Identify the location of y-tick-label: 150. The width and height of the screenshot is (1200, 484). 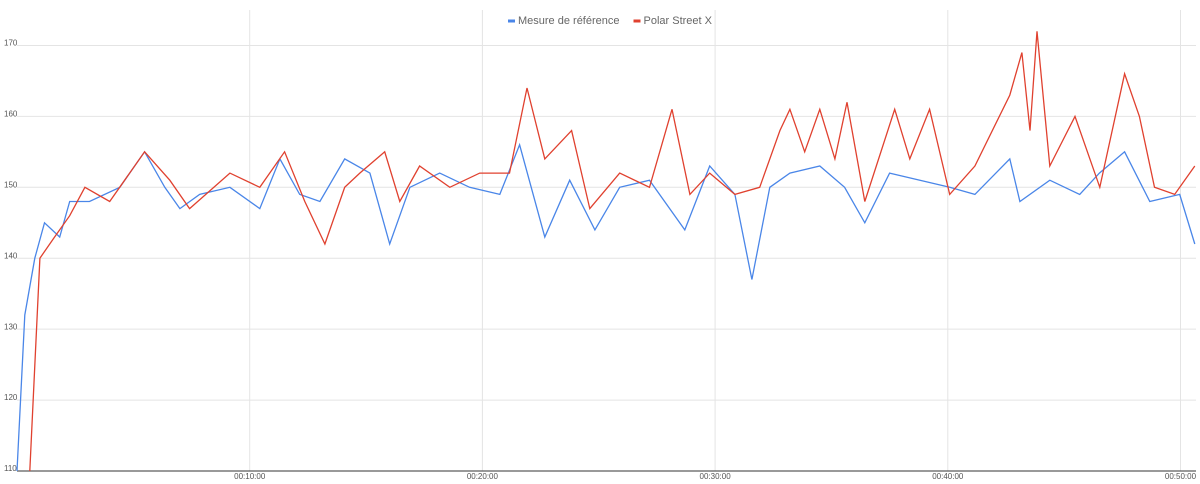
(11, 184).